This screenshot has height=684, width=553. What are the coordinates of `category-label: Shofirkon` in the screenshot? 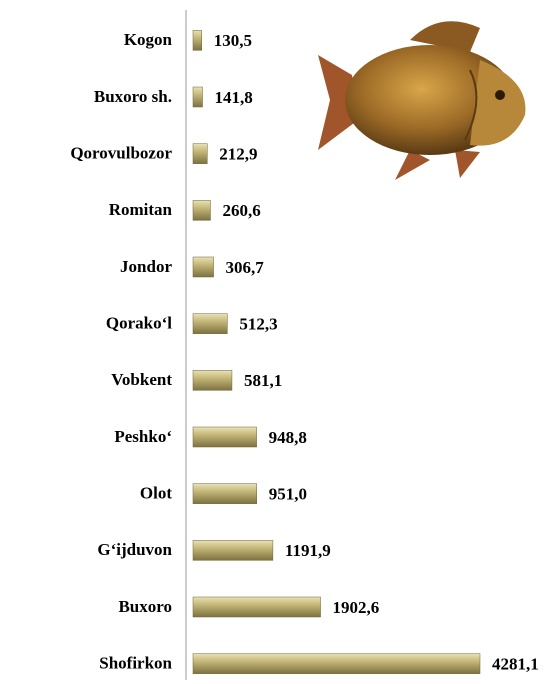 It's located at (135, 663).